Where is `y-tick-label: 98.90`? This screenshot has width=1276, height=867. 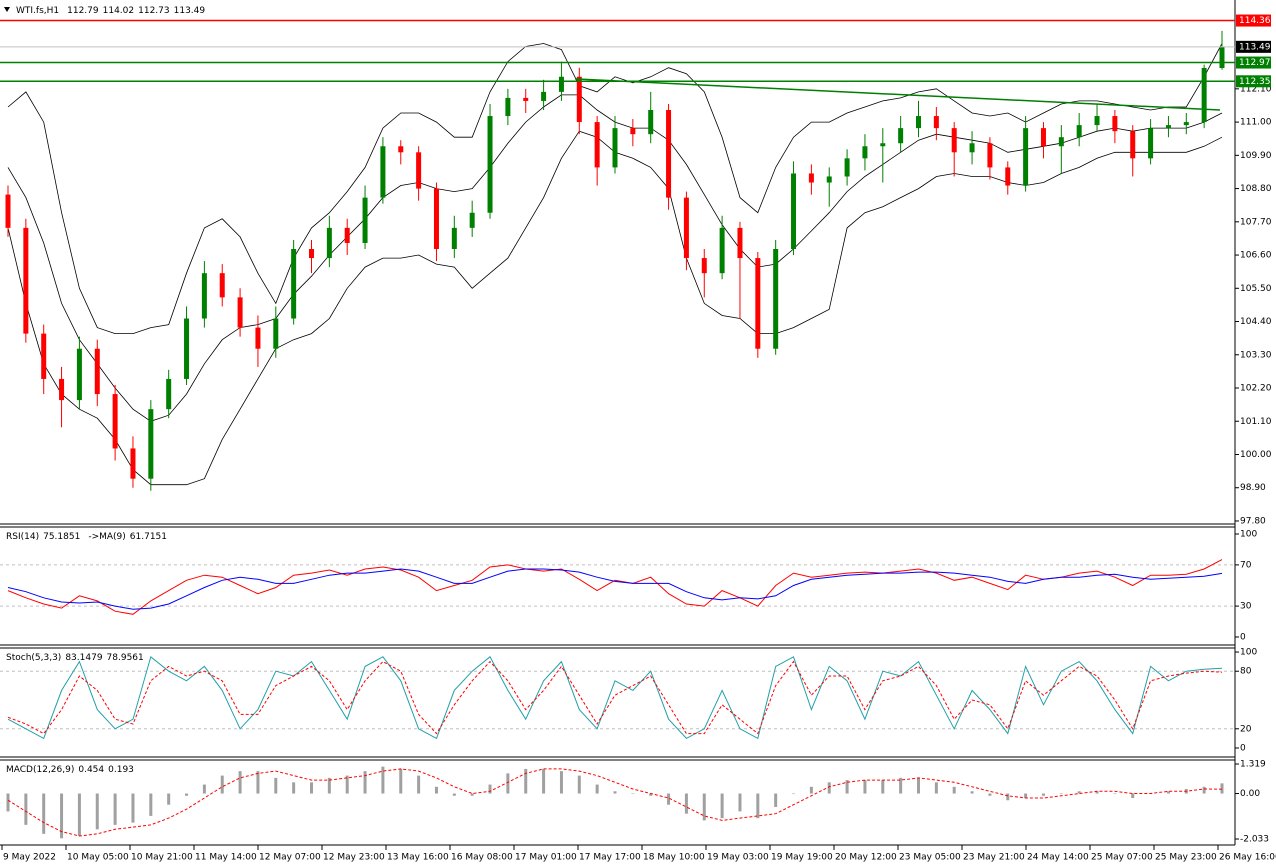 y-tick-label: 98.90 is located at coordinates (1253, 488).